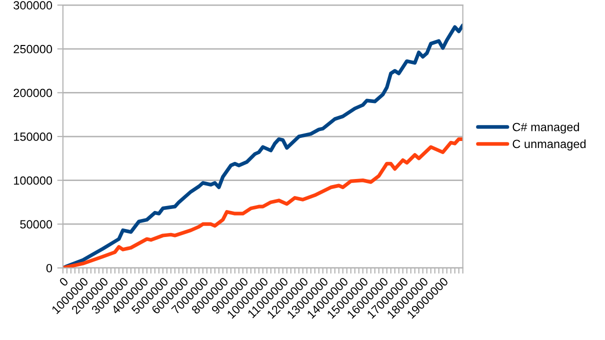 The height and width of the screenshot is (340, 605). I want to click on y-tick-label: 100000, so click(33, 180).